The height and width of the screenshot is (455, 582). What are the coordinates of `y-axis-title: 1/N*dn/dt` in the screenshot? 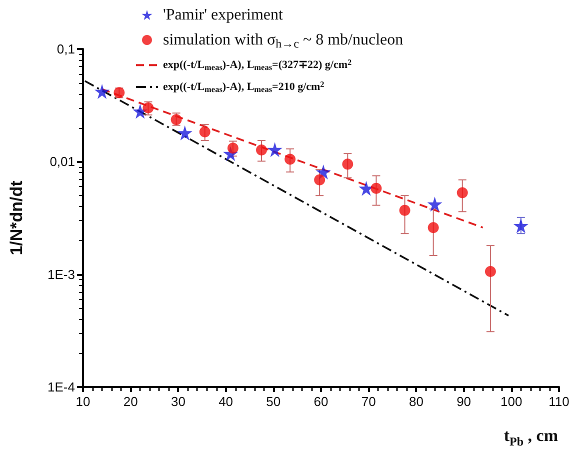 It's located at (16, 218).